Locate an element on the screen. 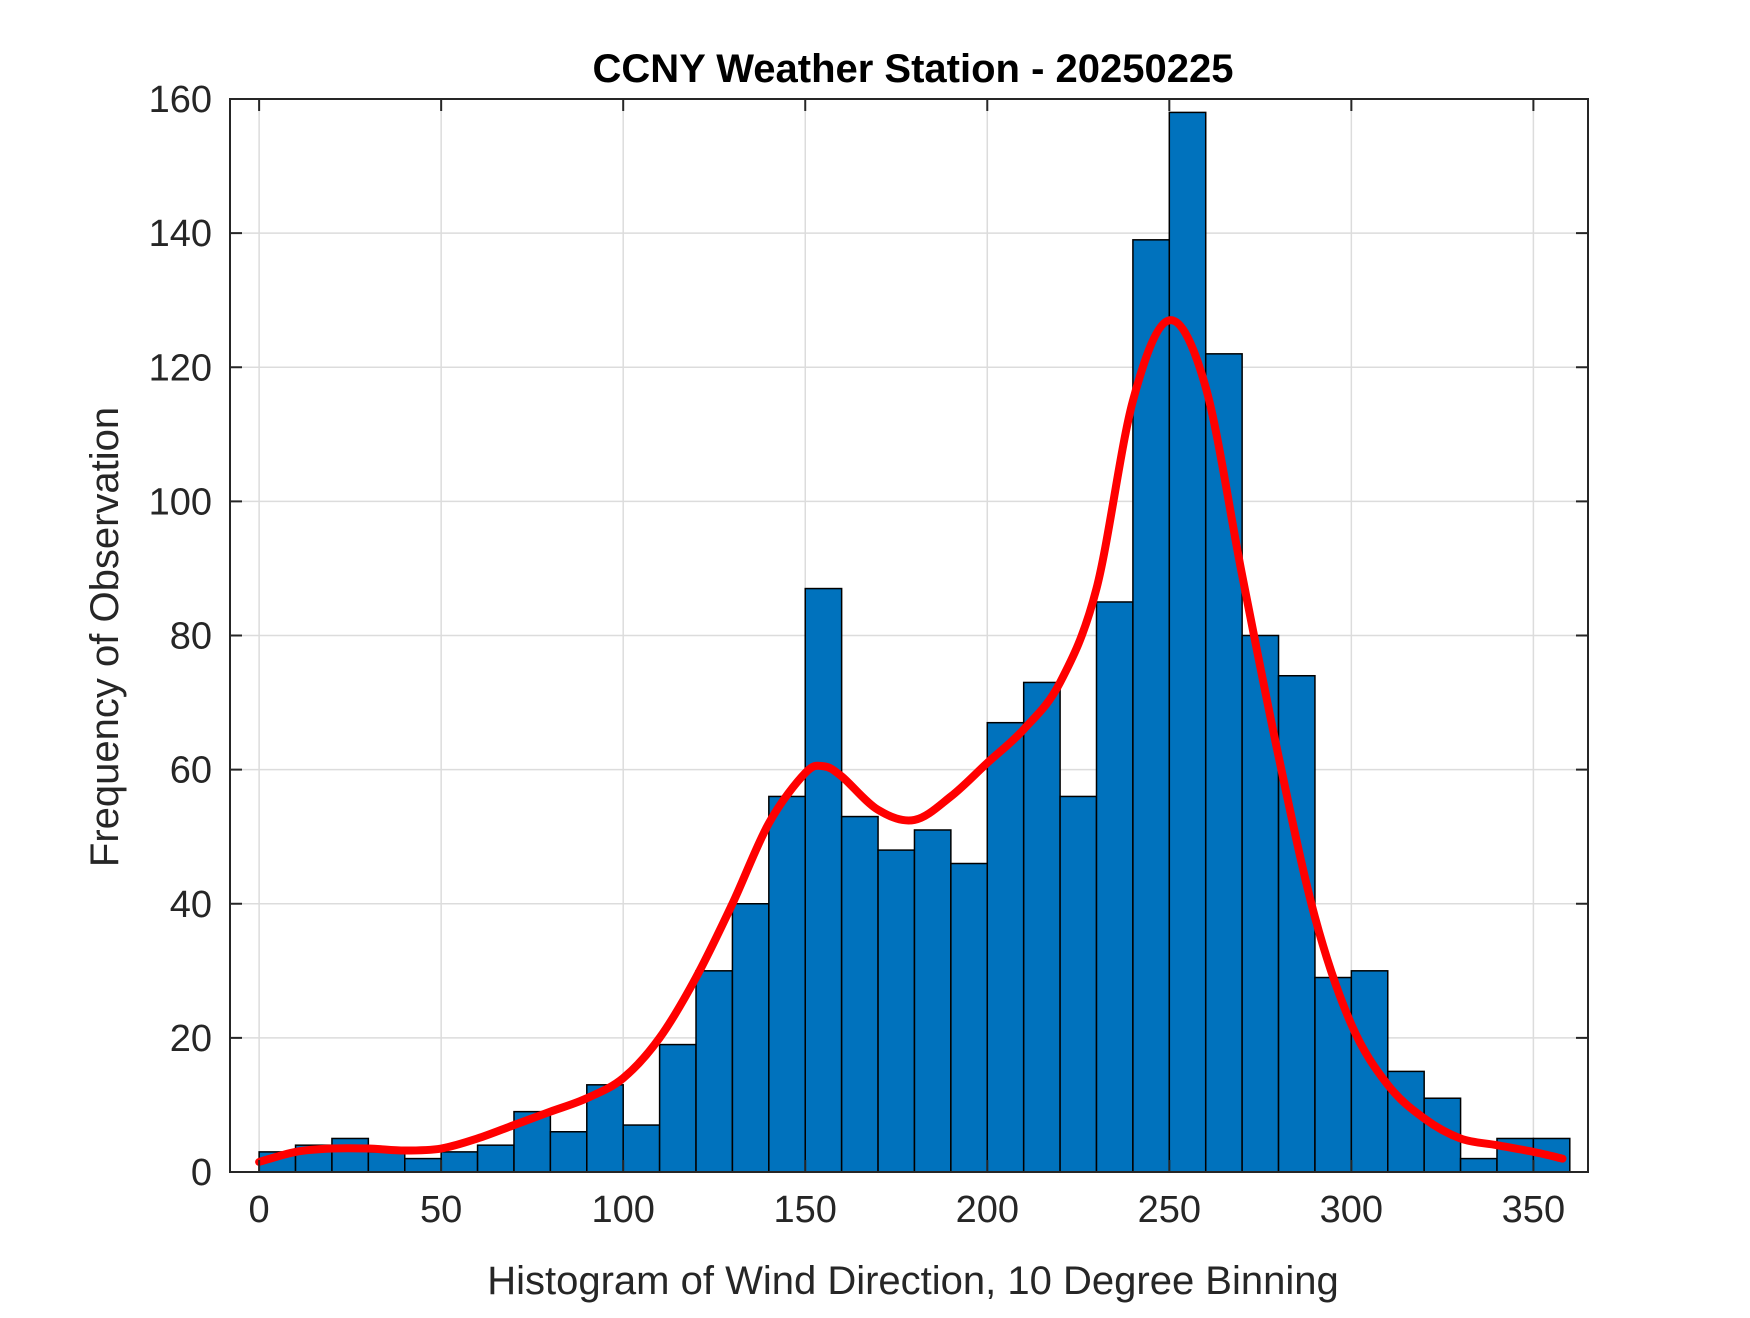  y-tick-label: 160 is located at coordinates (180, 100).